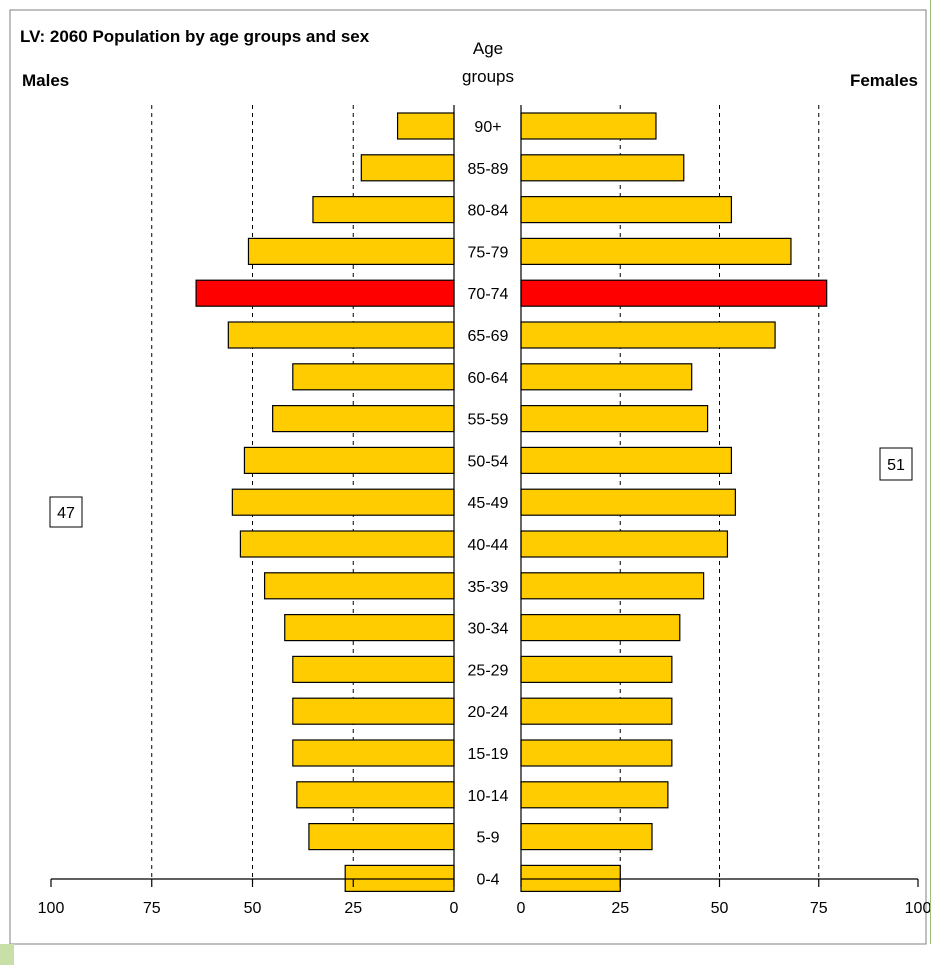 This screenshot has width=935, height=970. What do you see at coordinates (488, 545) in the screenshot?
I see `age-group-label: 40-44` at bounding box center [488, 545].